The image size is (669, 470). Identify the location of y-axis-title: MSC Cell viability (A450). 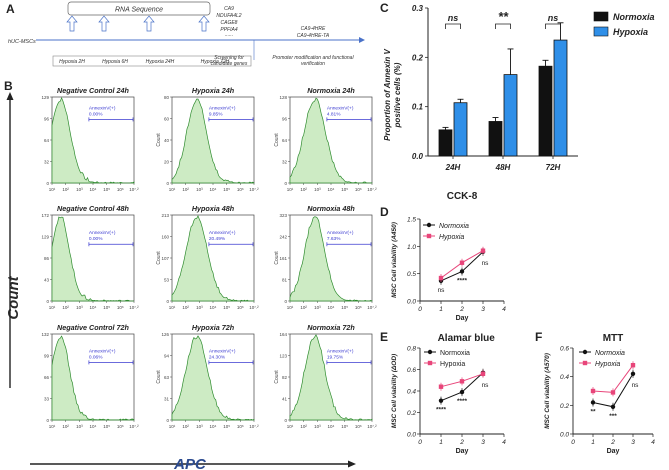
(394, 260).